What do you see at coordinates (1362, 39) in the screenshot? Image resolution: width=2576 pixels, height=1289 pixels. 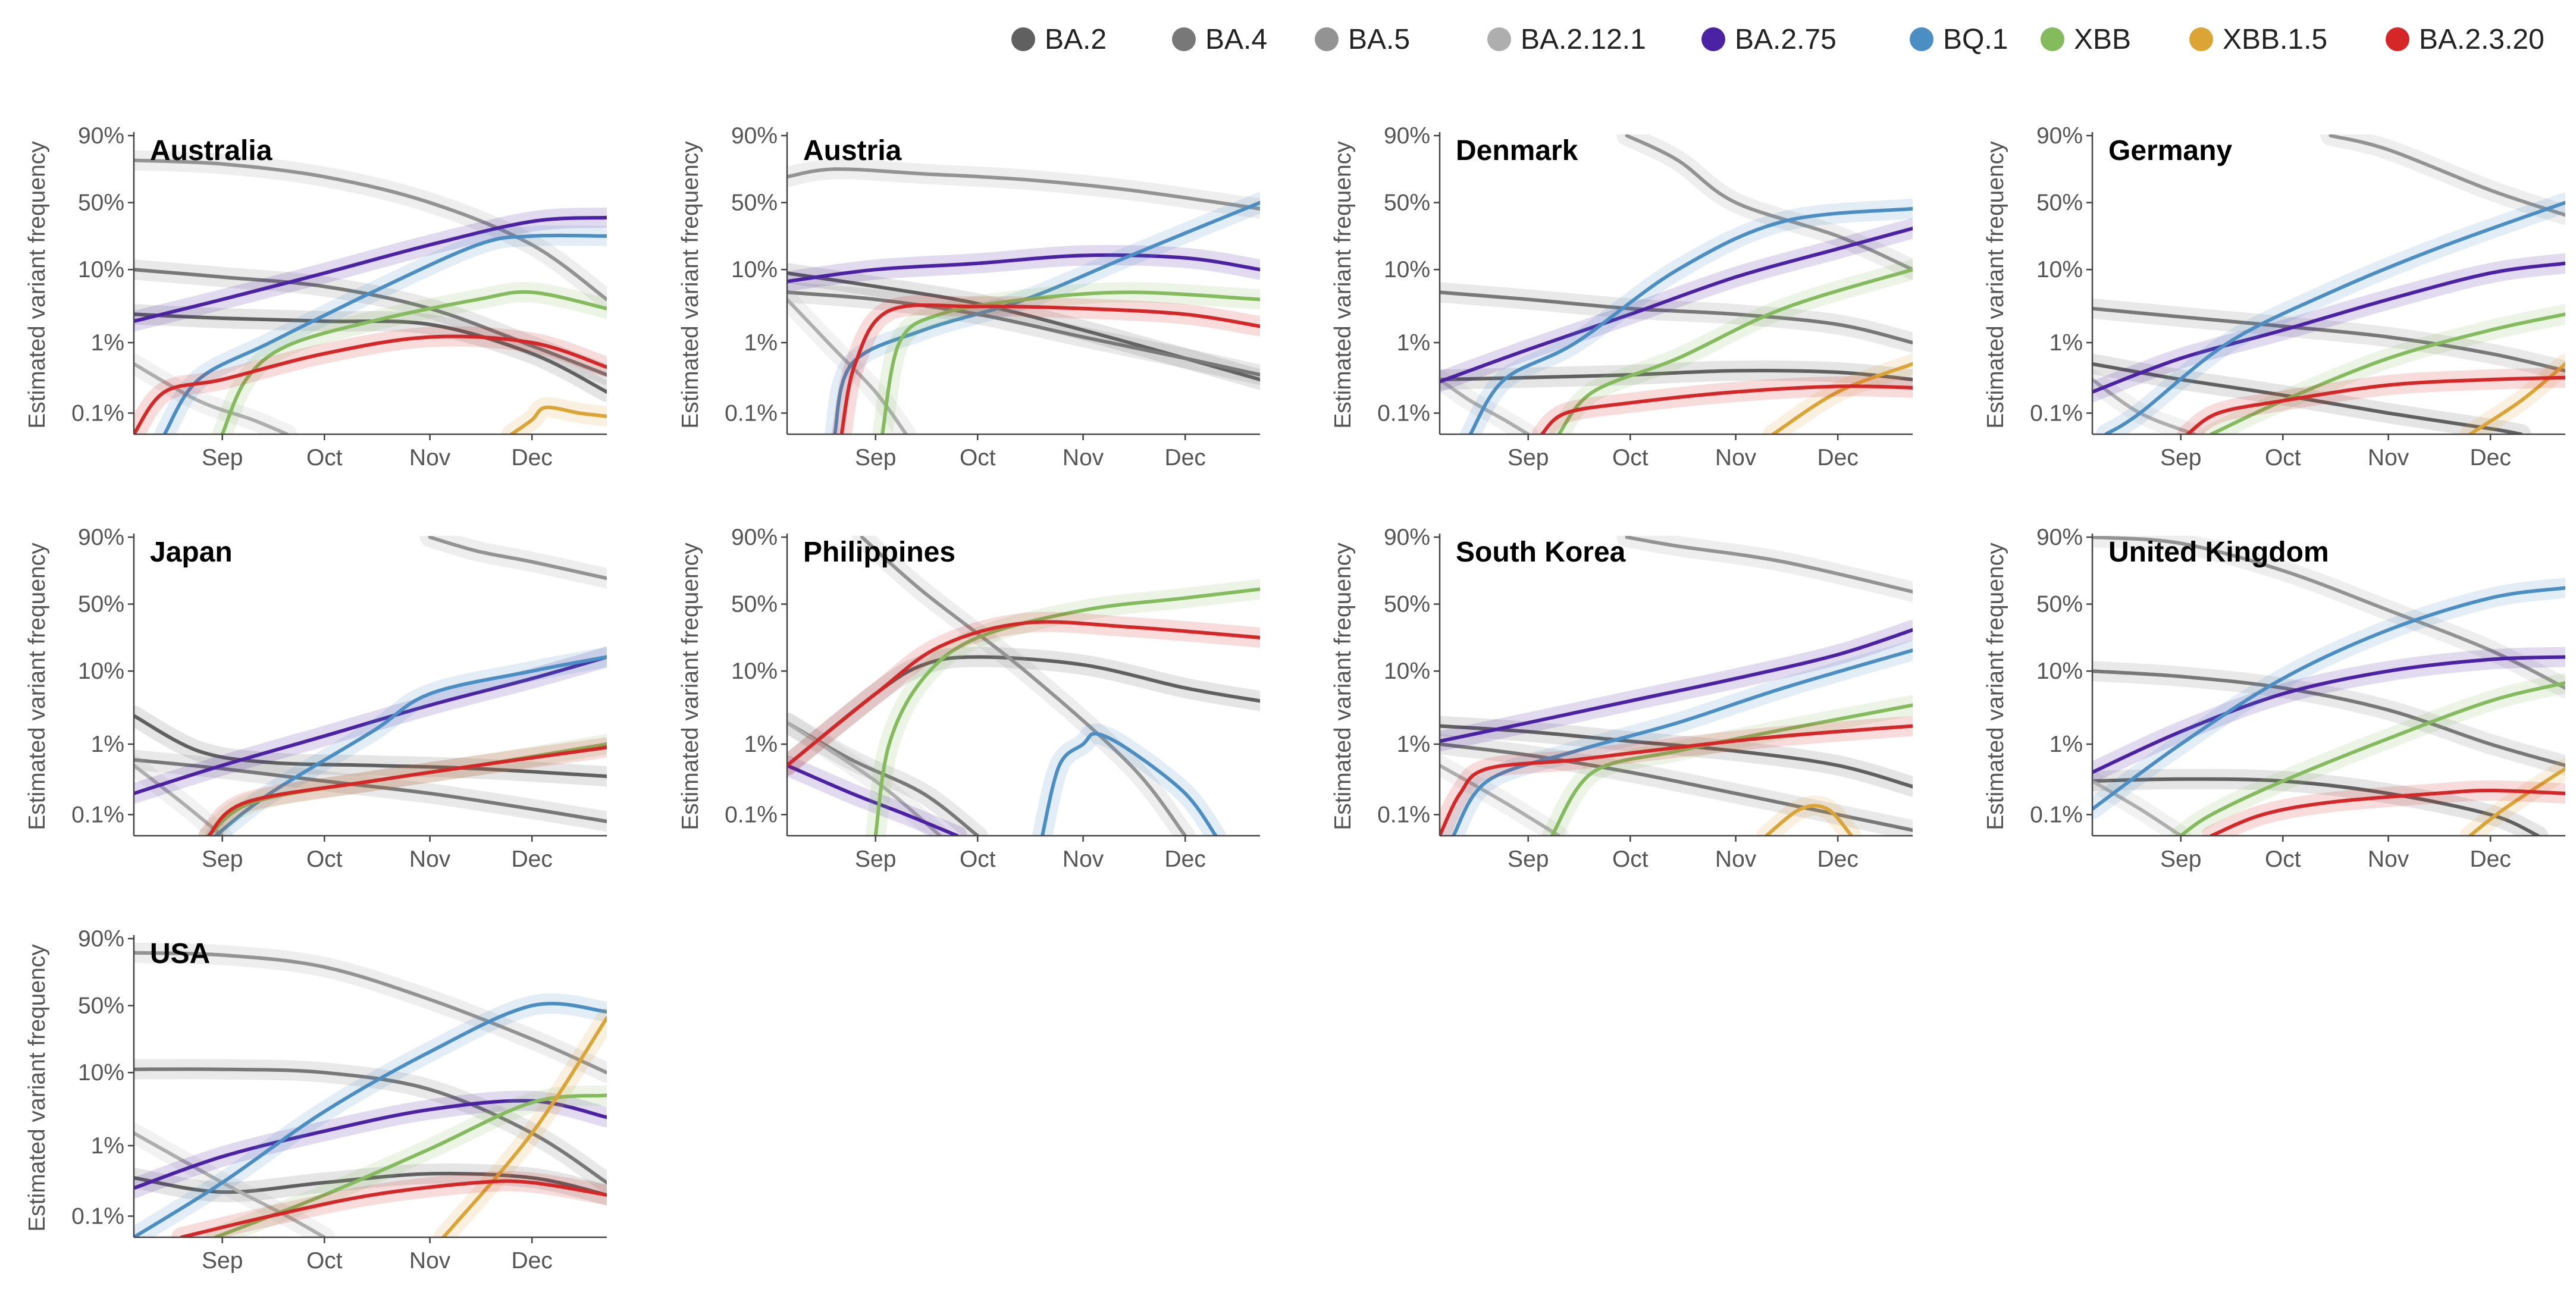 I see `legend-item-ba-5: BA.5` at bounding box center [1362, 39].